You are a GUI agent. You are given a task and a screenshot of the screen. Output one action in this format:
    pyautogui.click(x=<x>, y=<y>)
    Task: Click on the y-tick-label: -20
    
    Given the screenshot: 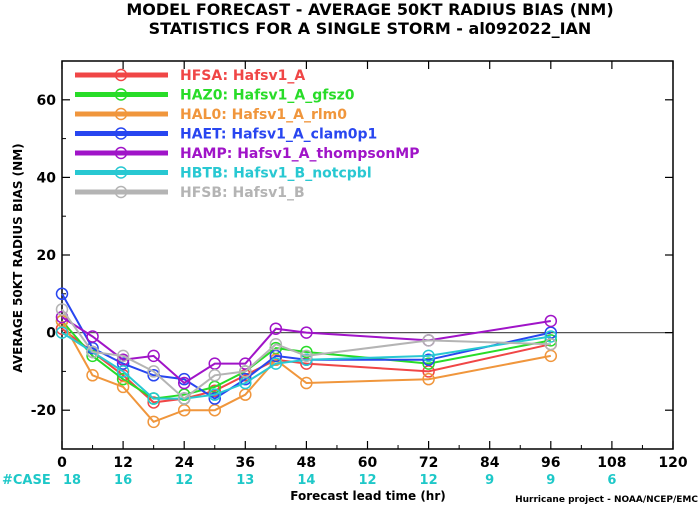 What is the action you would take?
    pyautogui.click(x=44, y=411)
    